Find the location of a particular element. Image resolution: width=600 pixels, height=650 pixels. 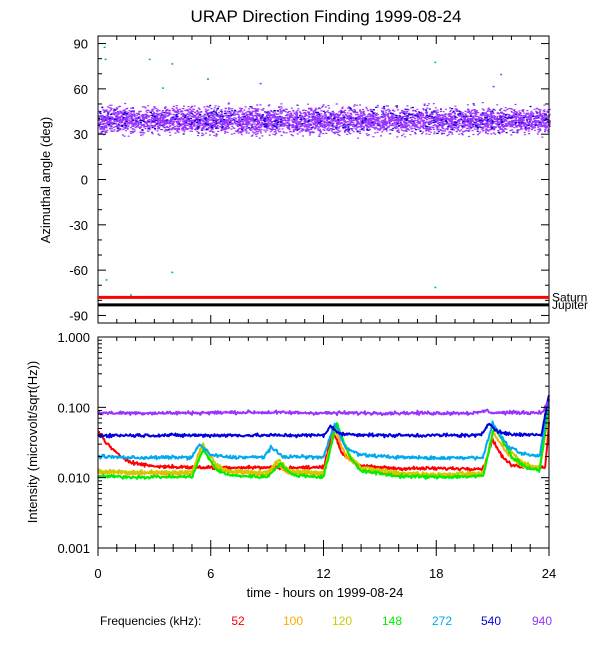

intensity-series-148-khz is located at coordinates (323, 442).